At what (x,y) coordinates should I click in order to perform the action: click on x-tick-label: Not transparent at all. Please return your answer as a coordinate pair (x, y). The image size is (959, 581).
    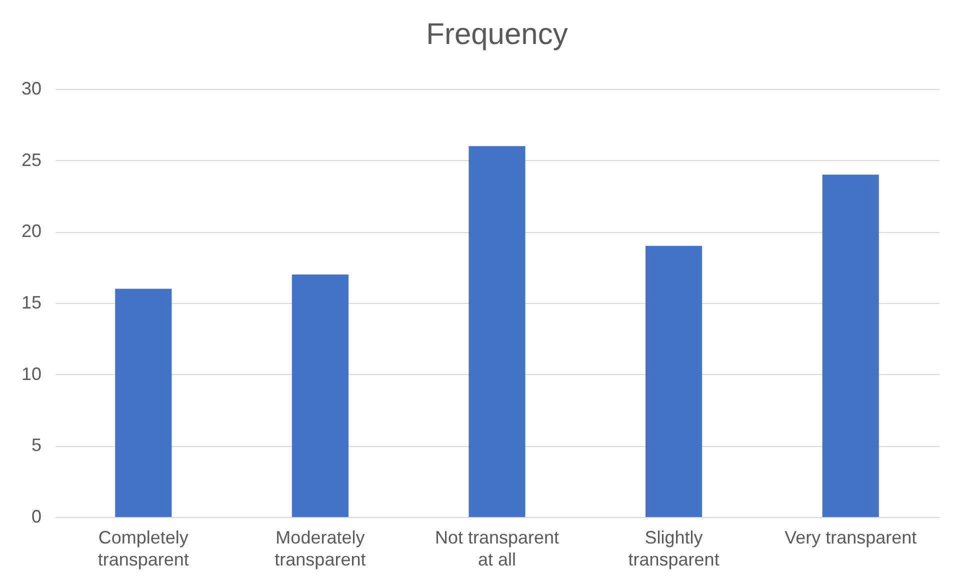
    Looking at the image, I should click on (497, 549).